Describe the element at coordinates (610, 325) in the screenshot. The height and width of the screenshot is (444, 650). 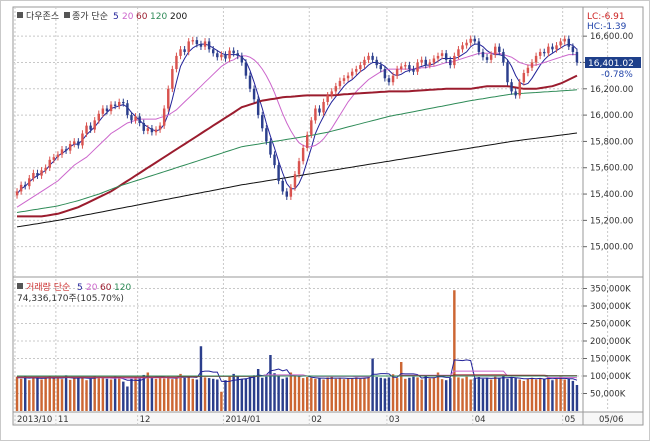
I see `volume-tick-label: 250,000K` at that location.